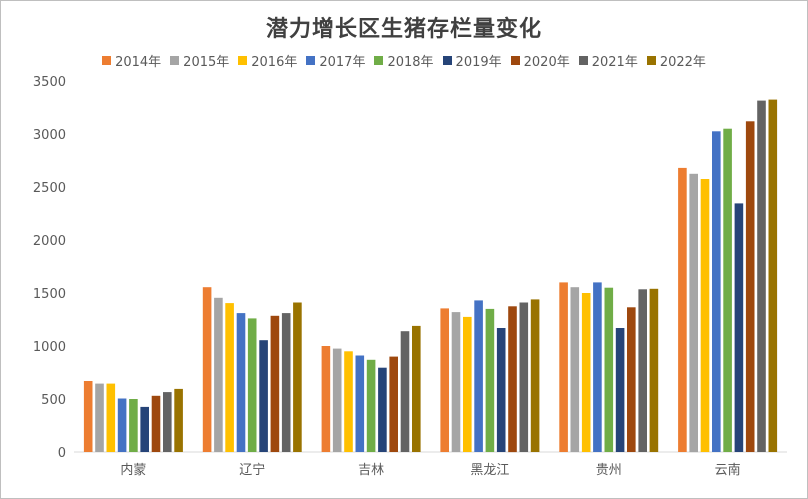 This screenshot has width=808, height=499. Describe the element at coordinates (728, 470) in the screenshot. I see `x-tick-label: 云南` at that location.